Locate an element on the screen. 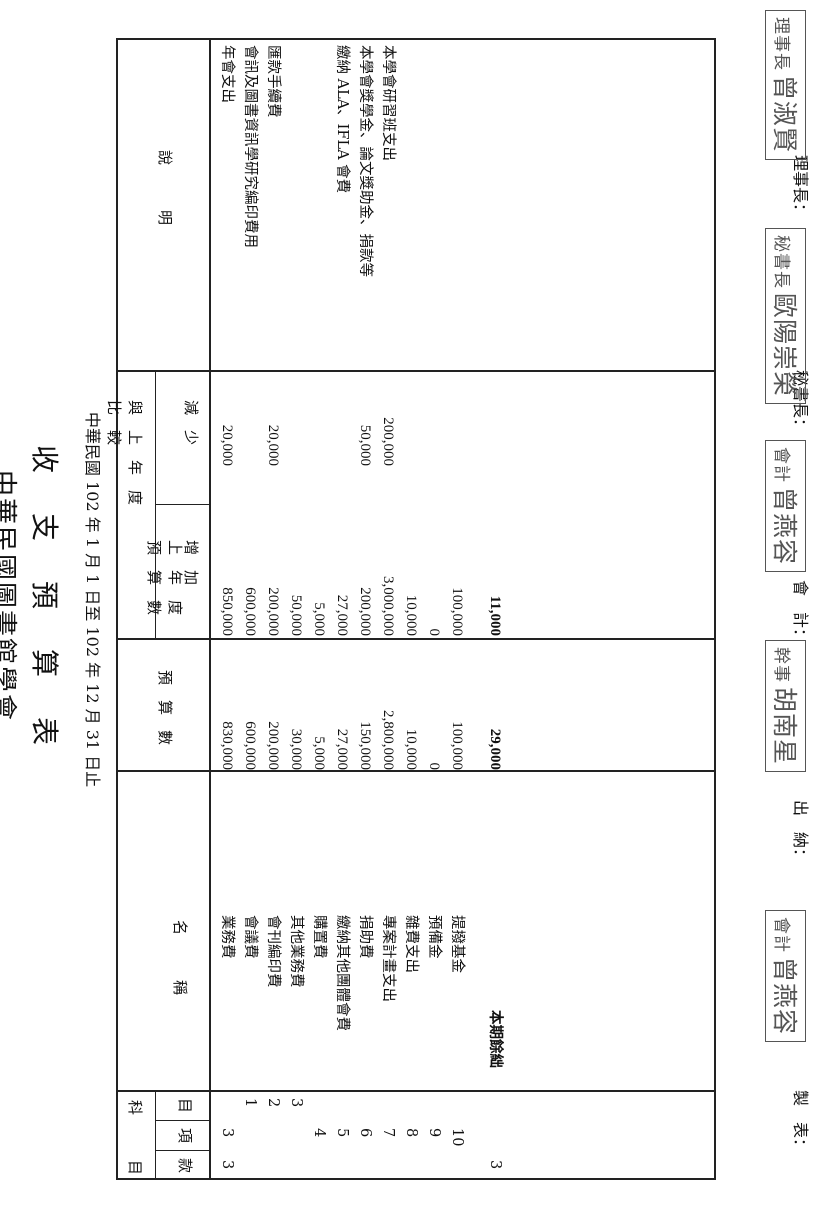 The width and height of the screenshot is (836, 1205). chair-stamp: 理事長曾淑賢 is located at coordinates (785, 85).